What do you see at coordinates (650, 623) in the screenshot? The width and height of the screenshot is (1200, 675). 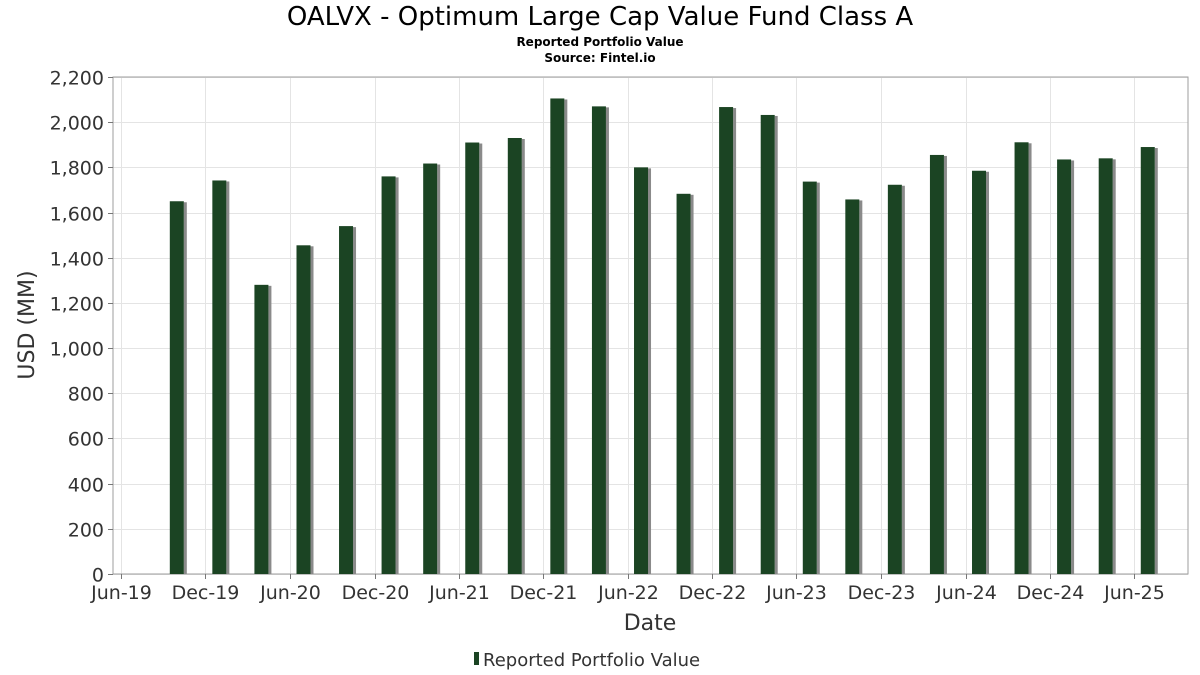 I see `x-axis-label: Date` at bounding box center [650, 623].